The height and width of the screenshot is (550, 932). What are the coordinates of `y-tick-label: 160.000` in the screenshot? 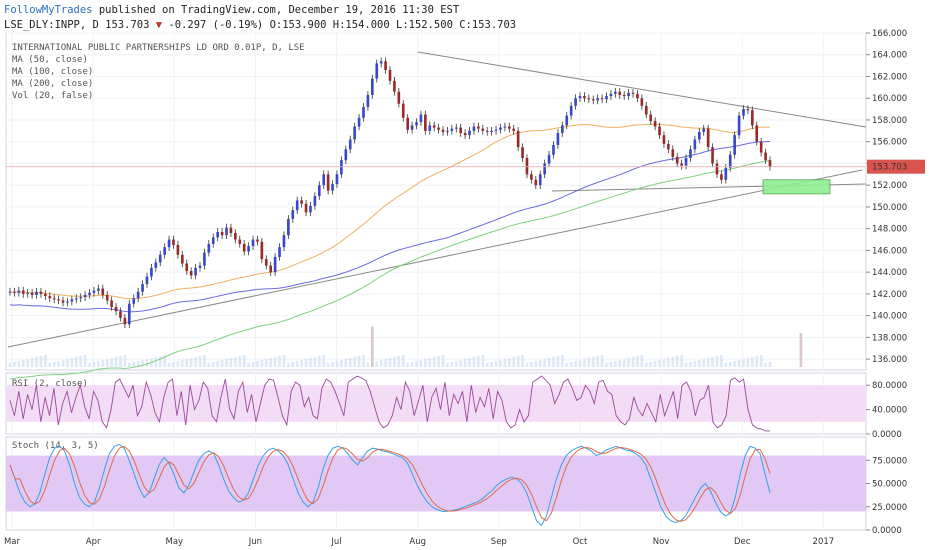 It's located at (889, 99).